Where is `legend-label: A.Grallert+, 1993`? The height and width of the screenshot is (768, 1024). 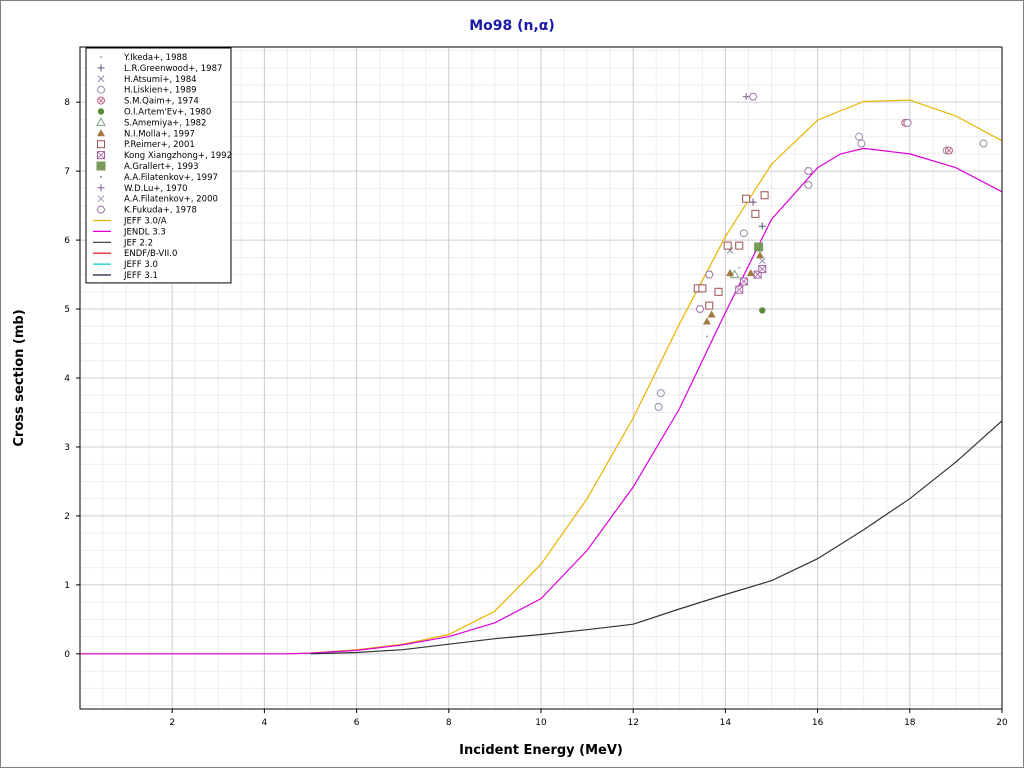 legend-label: A.Grallert+, 1993 is located at coordinates (161, 167).